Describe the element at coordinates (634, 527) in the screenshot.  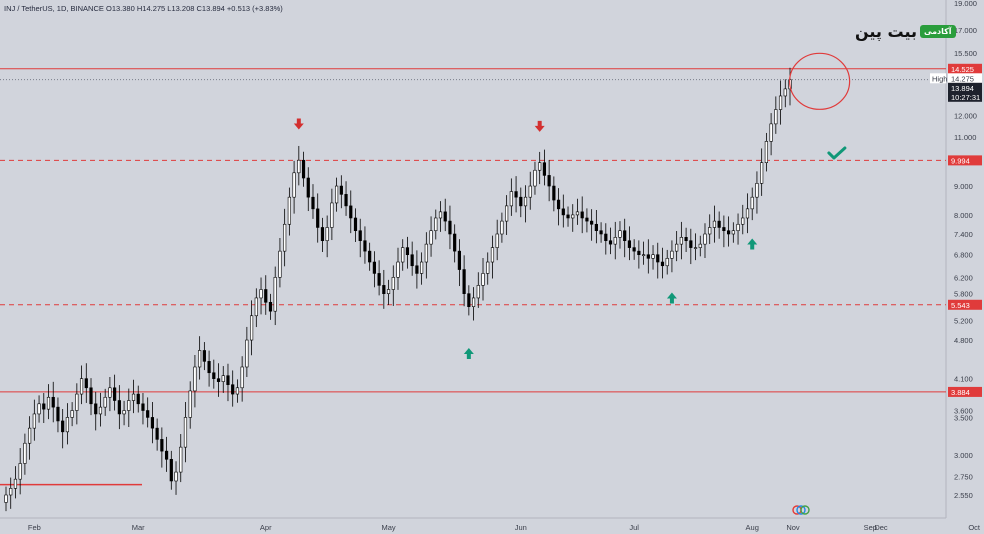
I see `x-tick-label: Jul` at that location.